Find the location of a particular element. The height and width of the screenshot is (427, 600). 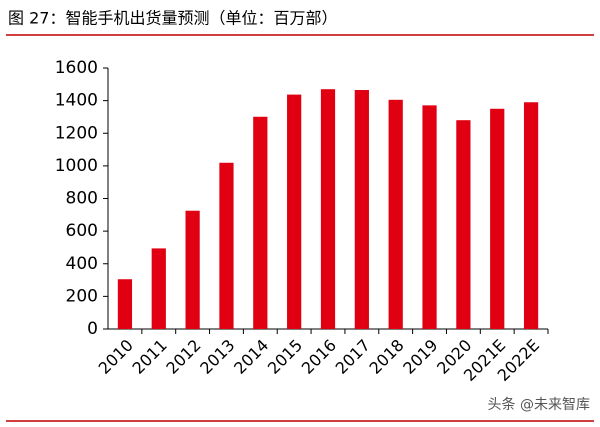

y-tick-label: 0 is located at coordinates (92, 329).